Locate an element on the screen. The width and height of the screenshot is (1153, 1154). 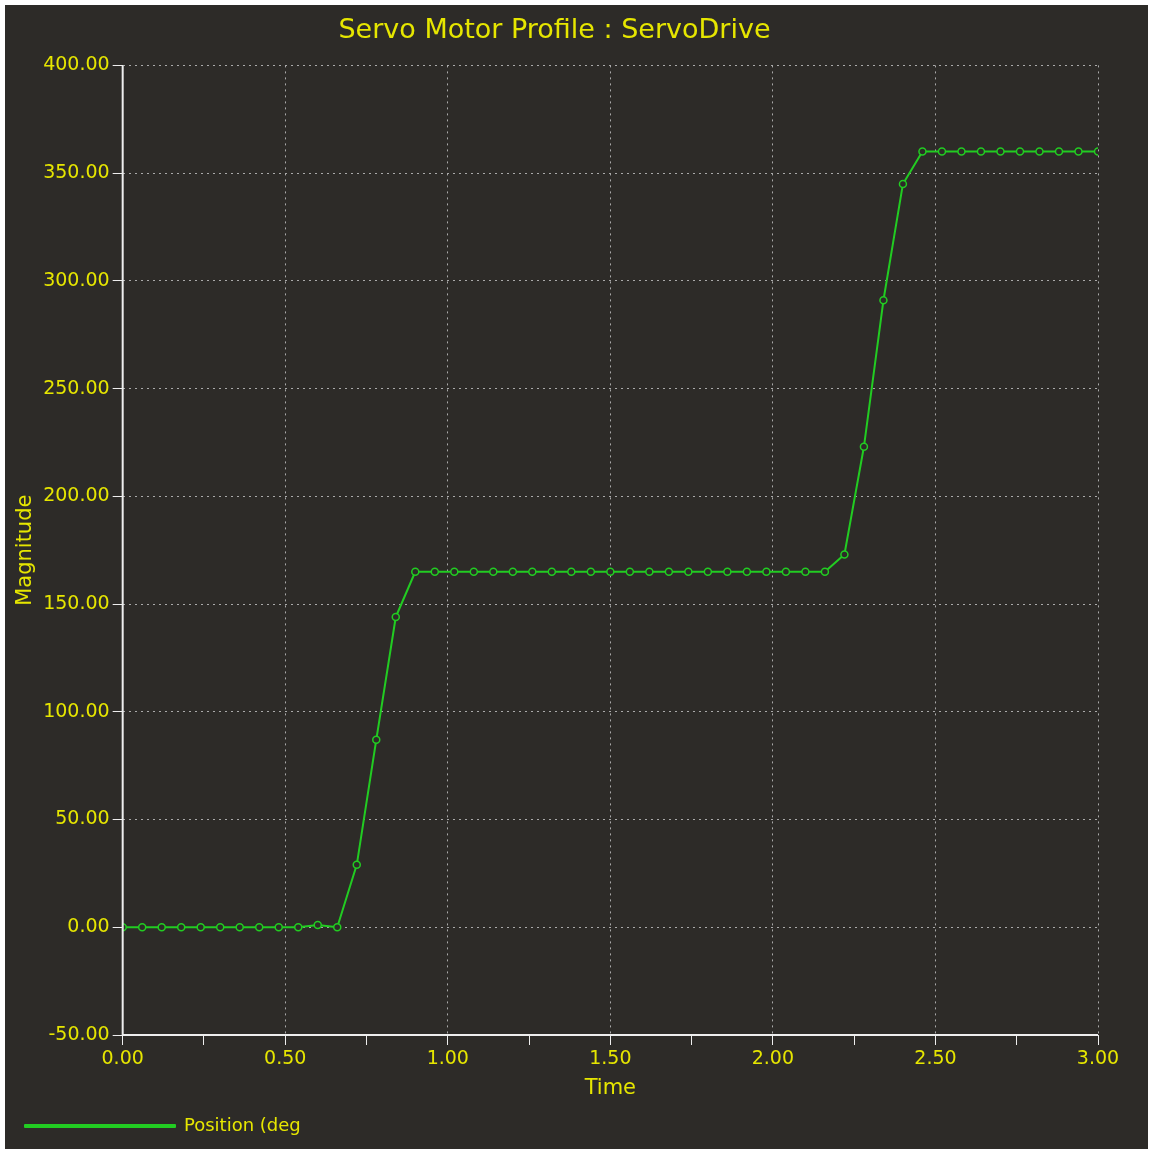
x-tick-label: 1.50 is located at coordinates (610, 1057).